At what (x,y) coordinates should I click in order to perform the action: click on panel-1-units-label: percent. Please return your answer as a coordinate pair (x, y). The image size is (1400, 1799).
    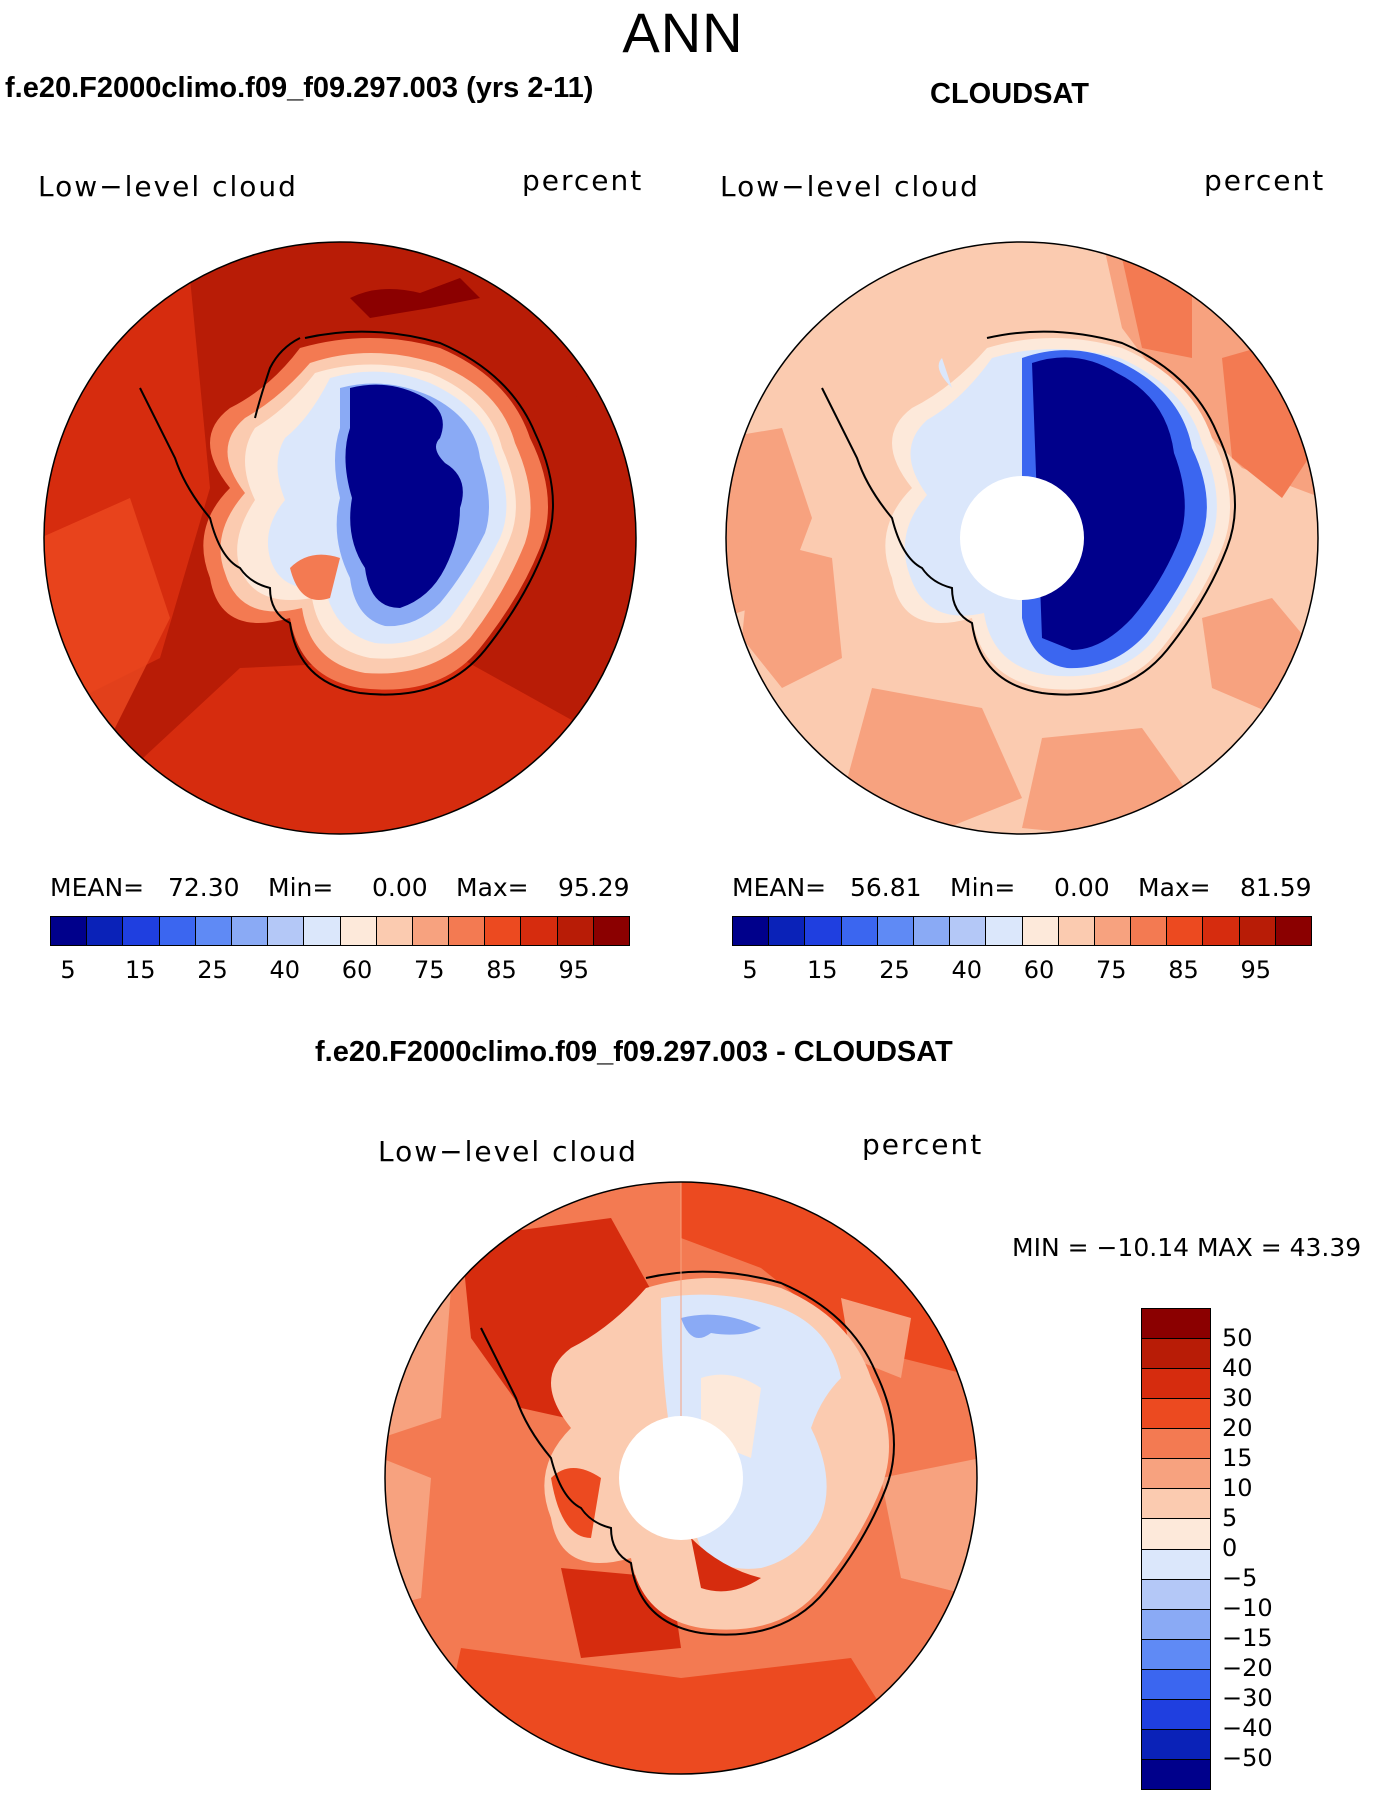
    Looking at the image, I should click on (583, 180).